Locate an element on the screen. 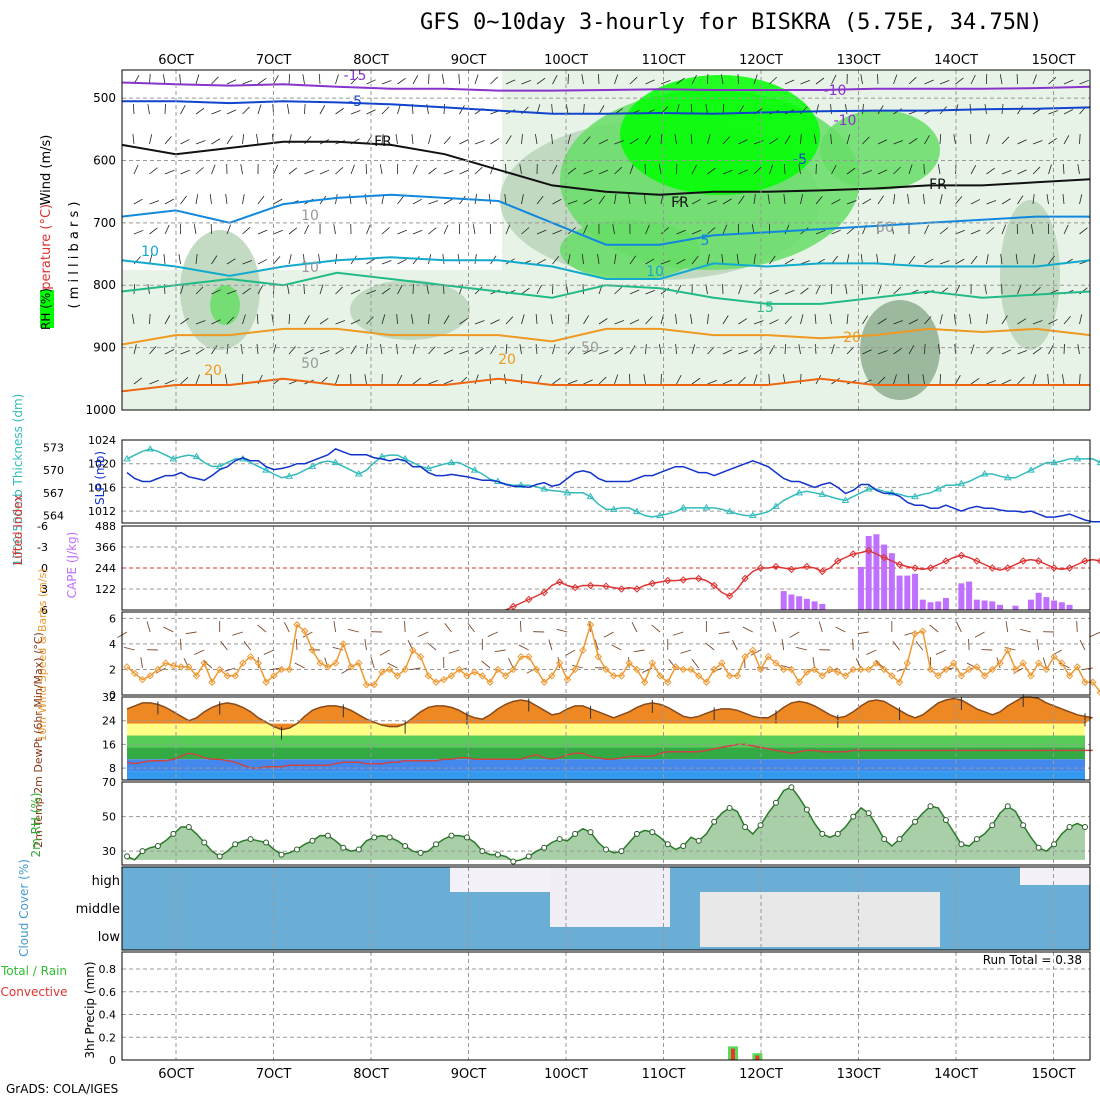 Image resolution: width=1100 pixels, height=1100 pixels. precip-ylabel-total: Total / Rain is located at coordinates (33, 971).